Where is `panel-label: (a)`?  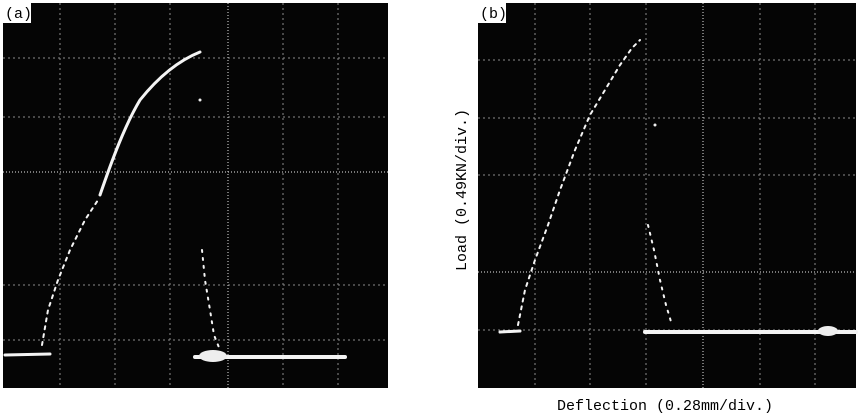 panel-label: (a) is located at coordinates (18, 14).